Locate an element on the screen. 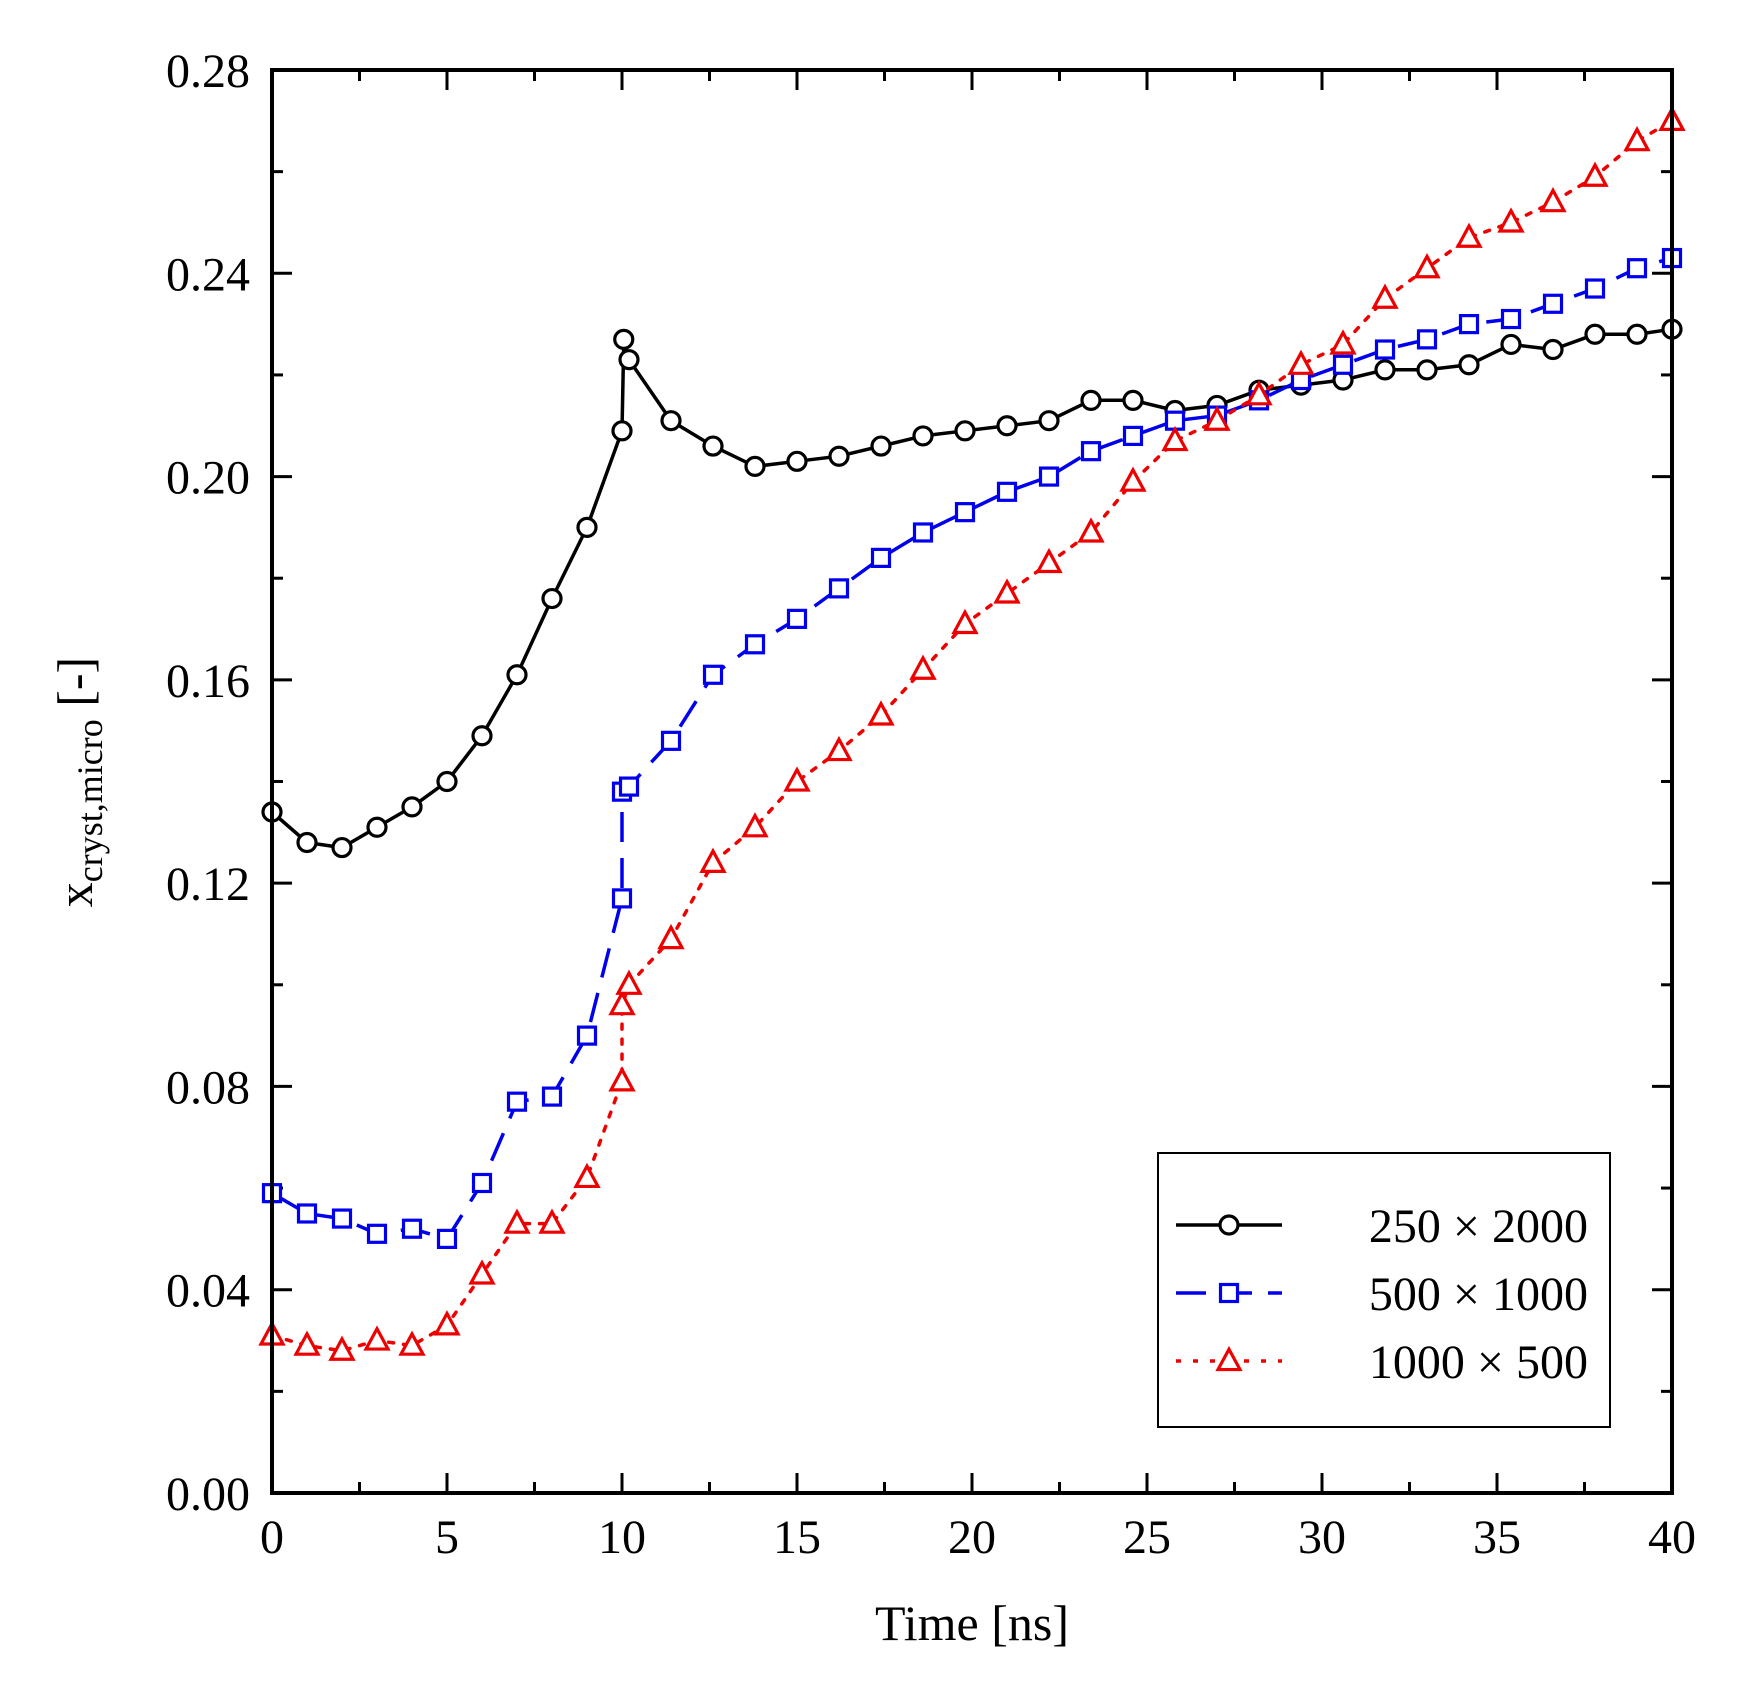 Image resolution: width=1746 pixels, height=1692 pixels. y-tick-label: 0.00 is located at coordinates (208, 1494).